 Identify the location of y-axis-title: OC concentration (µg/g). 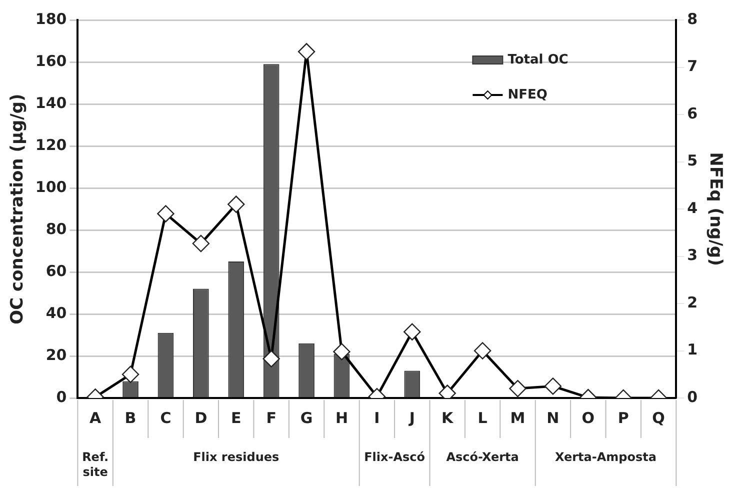
(18, 209).